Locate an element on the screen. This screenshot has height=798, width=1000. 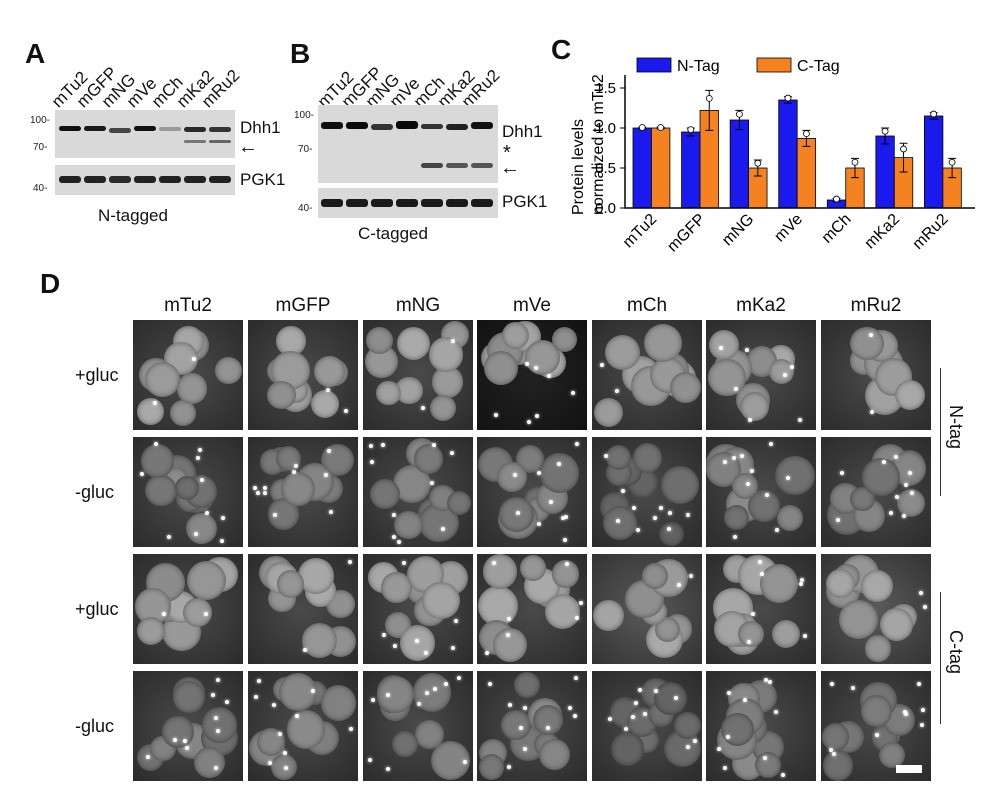
arrow-left-icon: ← is located at coordinates (248, 147).